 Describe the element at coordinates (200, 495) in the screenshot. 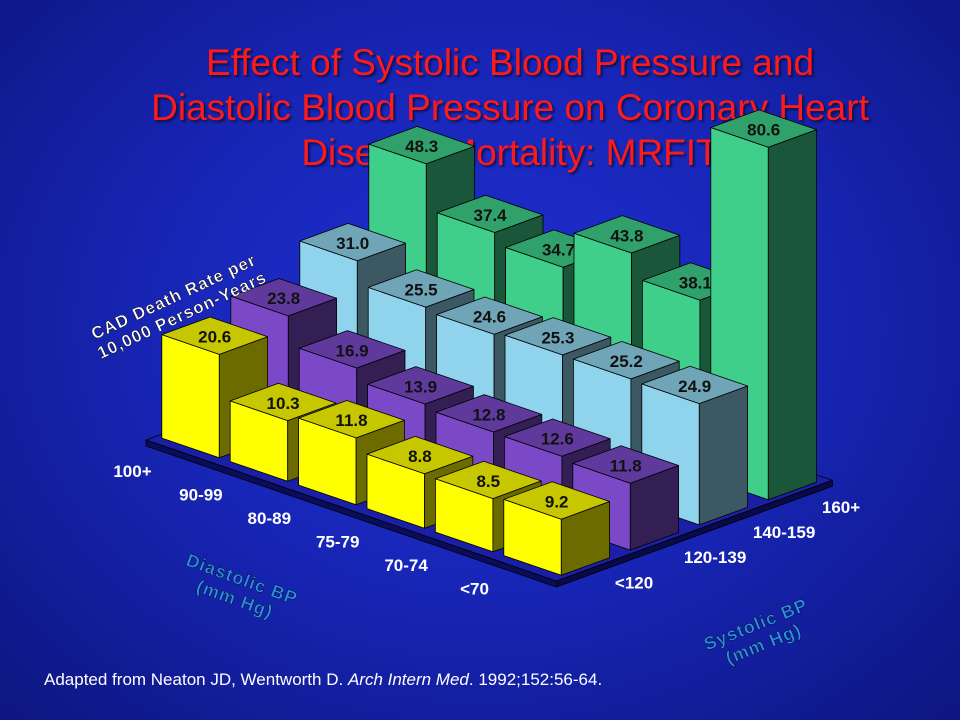

I see `dbp-tick-label: 90-99` at that location.